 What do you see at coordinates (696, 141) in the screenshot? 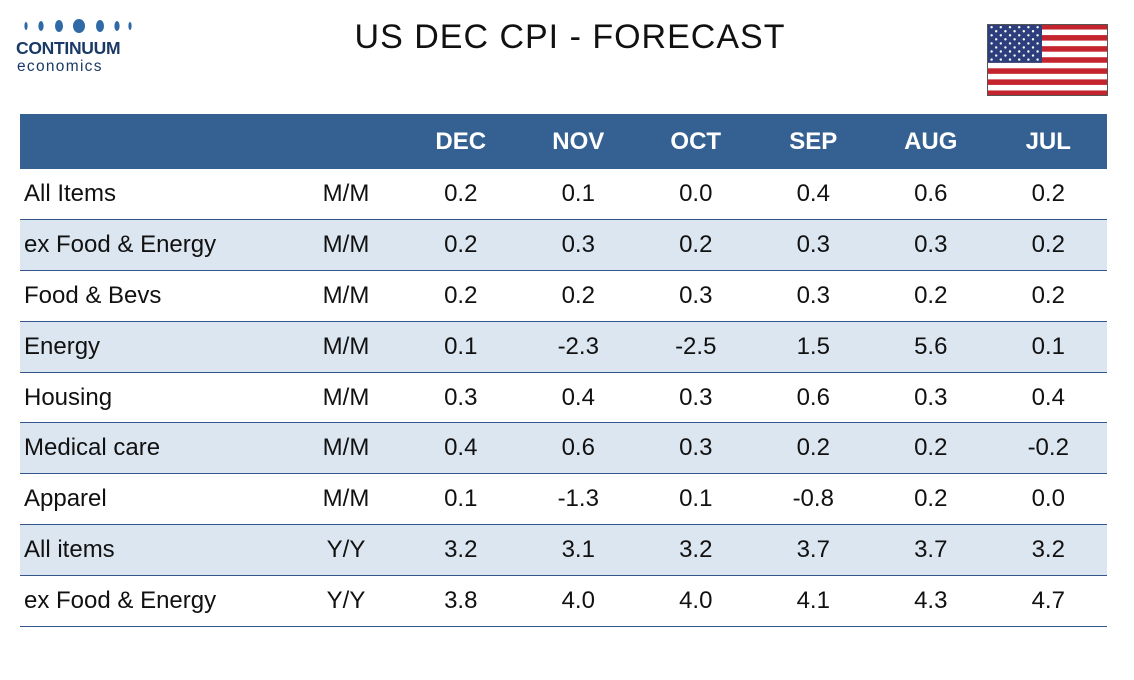
I see `column-header: OCT` at bounding box center [696, 141].